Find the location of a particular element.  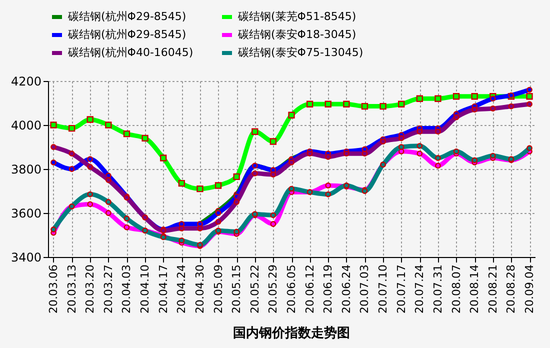

x-tick-label: 20.09.04 is located at coordinates (529, 289).